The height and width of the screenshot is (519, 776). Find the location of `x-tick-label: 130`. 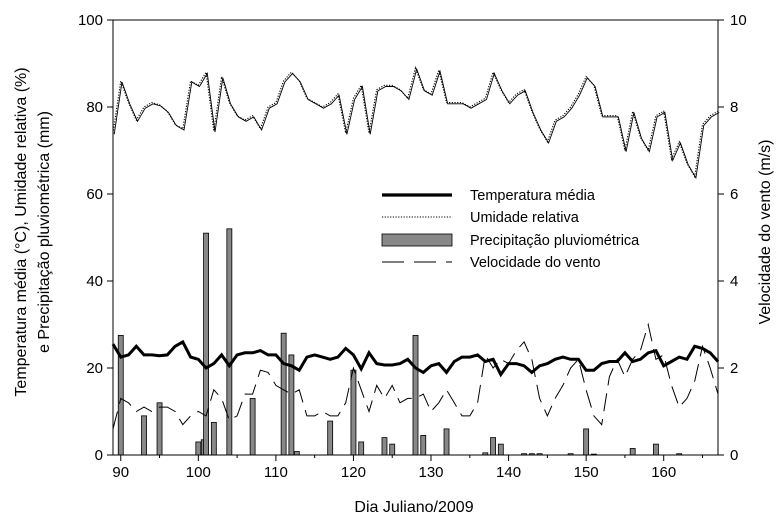

x-tick-label: 130 is located at coordinates (430, 472).